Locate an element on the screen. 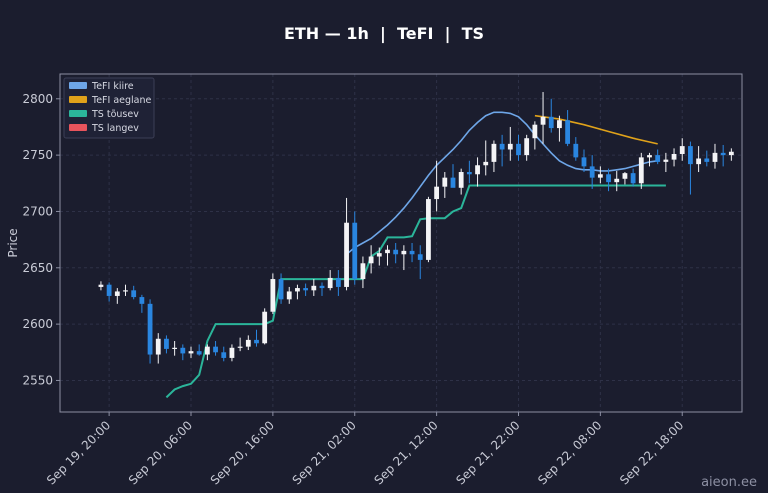  x-tick-label: Sep 20, 16:00 is located at coordinates (242, 452).